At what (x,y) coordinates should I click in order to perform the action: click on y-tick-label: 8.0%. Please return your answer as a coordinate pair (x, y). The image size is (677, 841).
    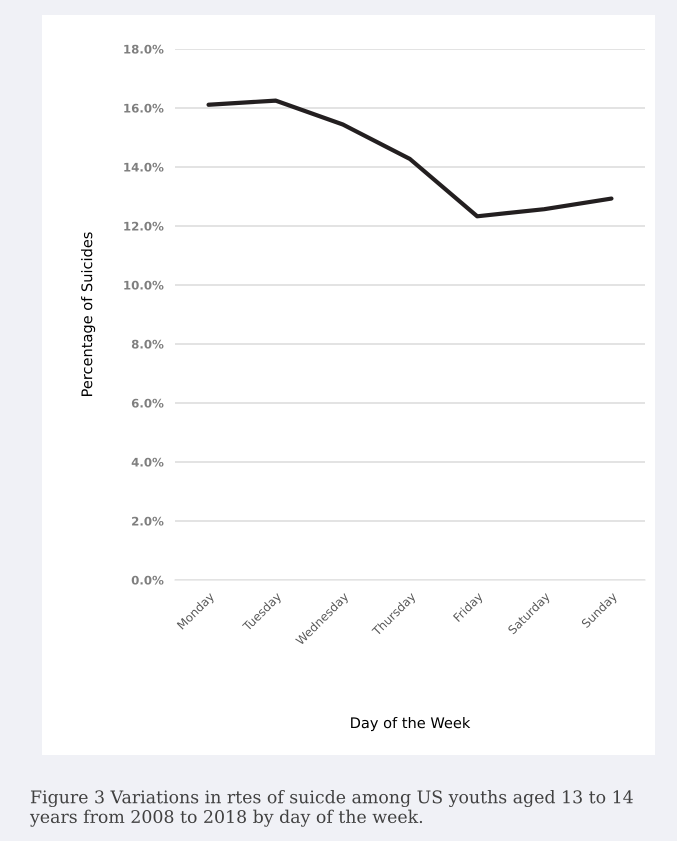
    Looking at the image, I should click on (148, 344).